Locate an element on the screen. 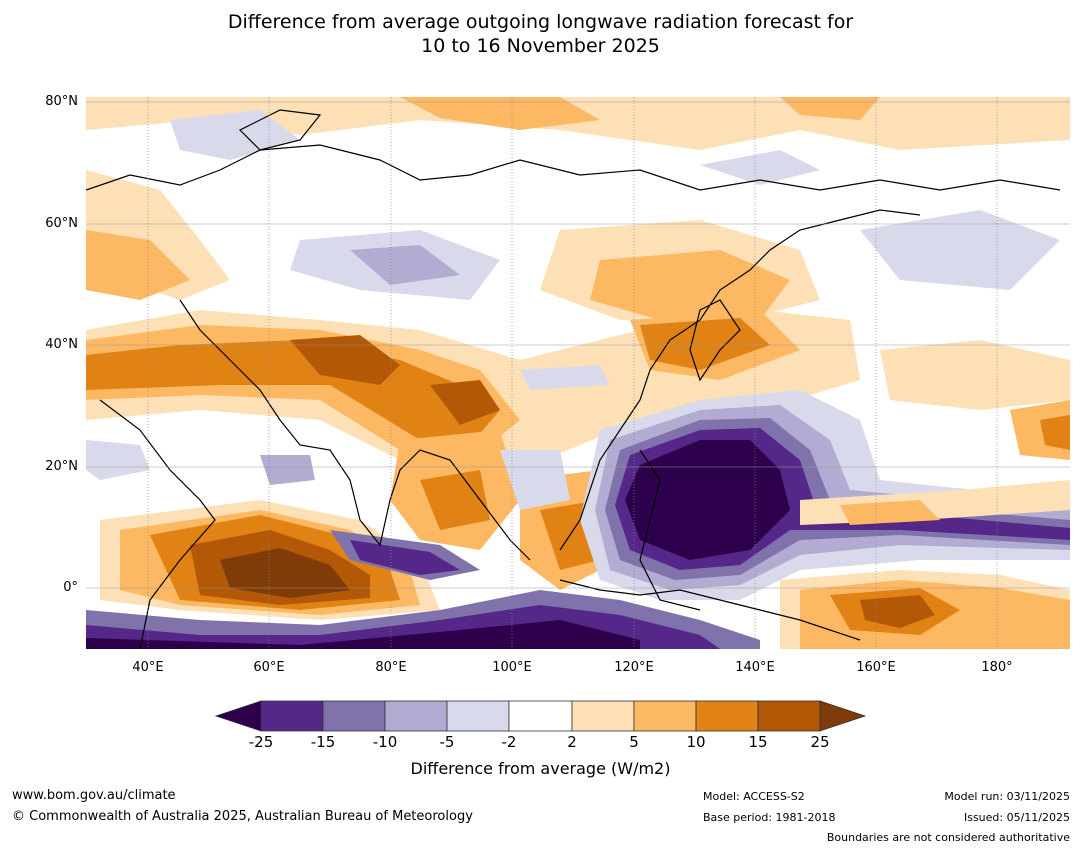 This screenshot has height=850, width=1081. lon-label-100e: 100°E is located at coordinates (512, 667).